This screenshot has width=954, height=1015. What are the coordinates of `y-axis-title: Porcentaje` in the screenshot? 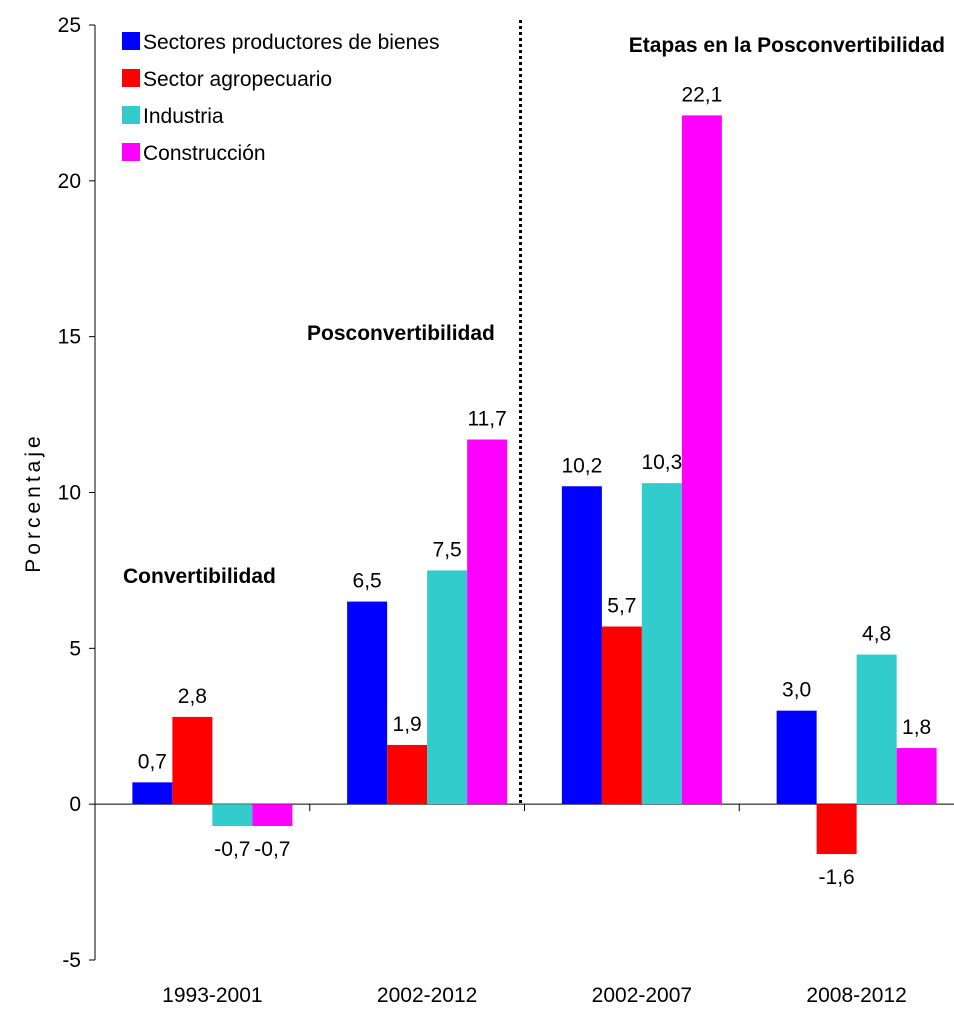 It's located at (33, 502).